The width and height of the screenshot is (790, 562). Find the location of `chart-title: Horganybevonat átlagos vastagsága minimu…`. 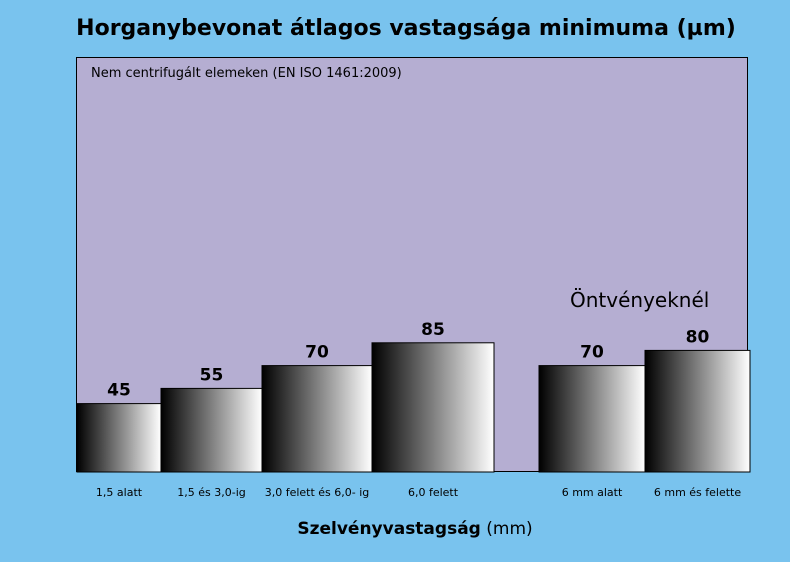

chart-title: Horganybevonat átlagos vastagsága minimu… is located at coordinates (406, 28).